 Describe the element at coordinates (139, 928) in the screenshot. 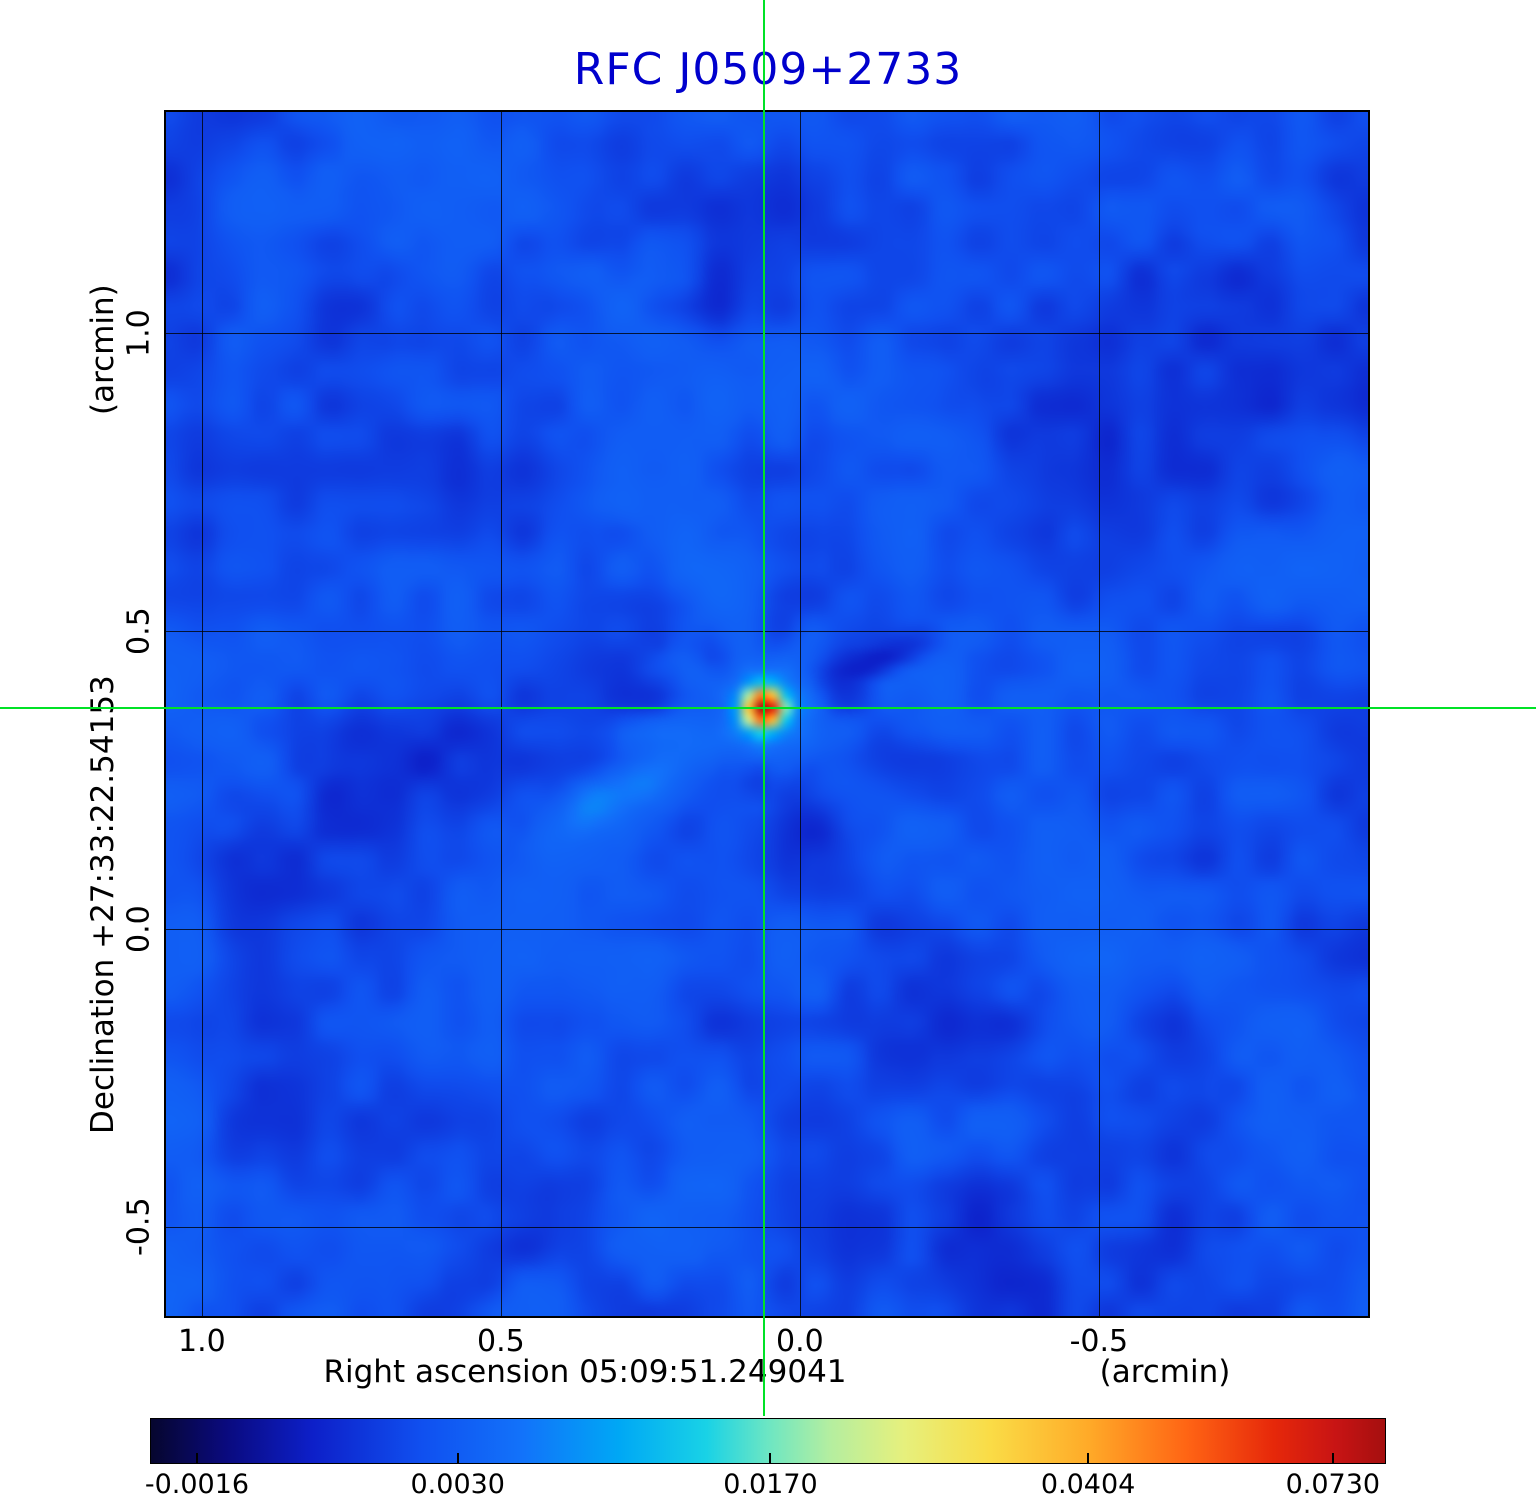

I see `y-tick-label: 0.0` at that location.